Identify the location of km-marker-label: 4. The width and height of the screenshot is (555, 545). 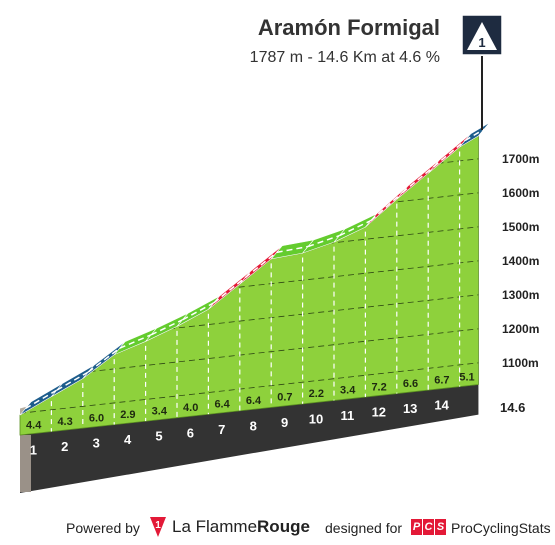
(128, 439).